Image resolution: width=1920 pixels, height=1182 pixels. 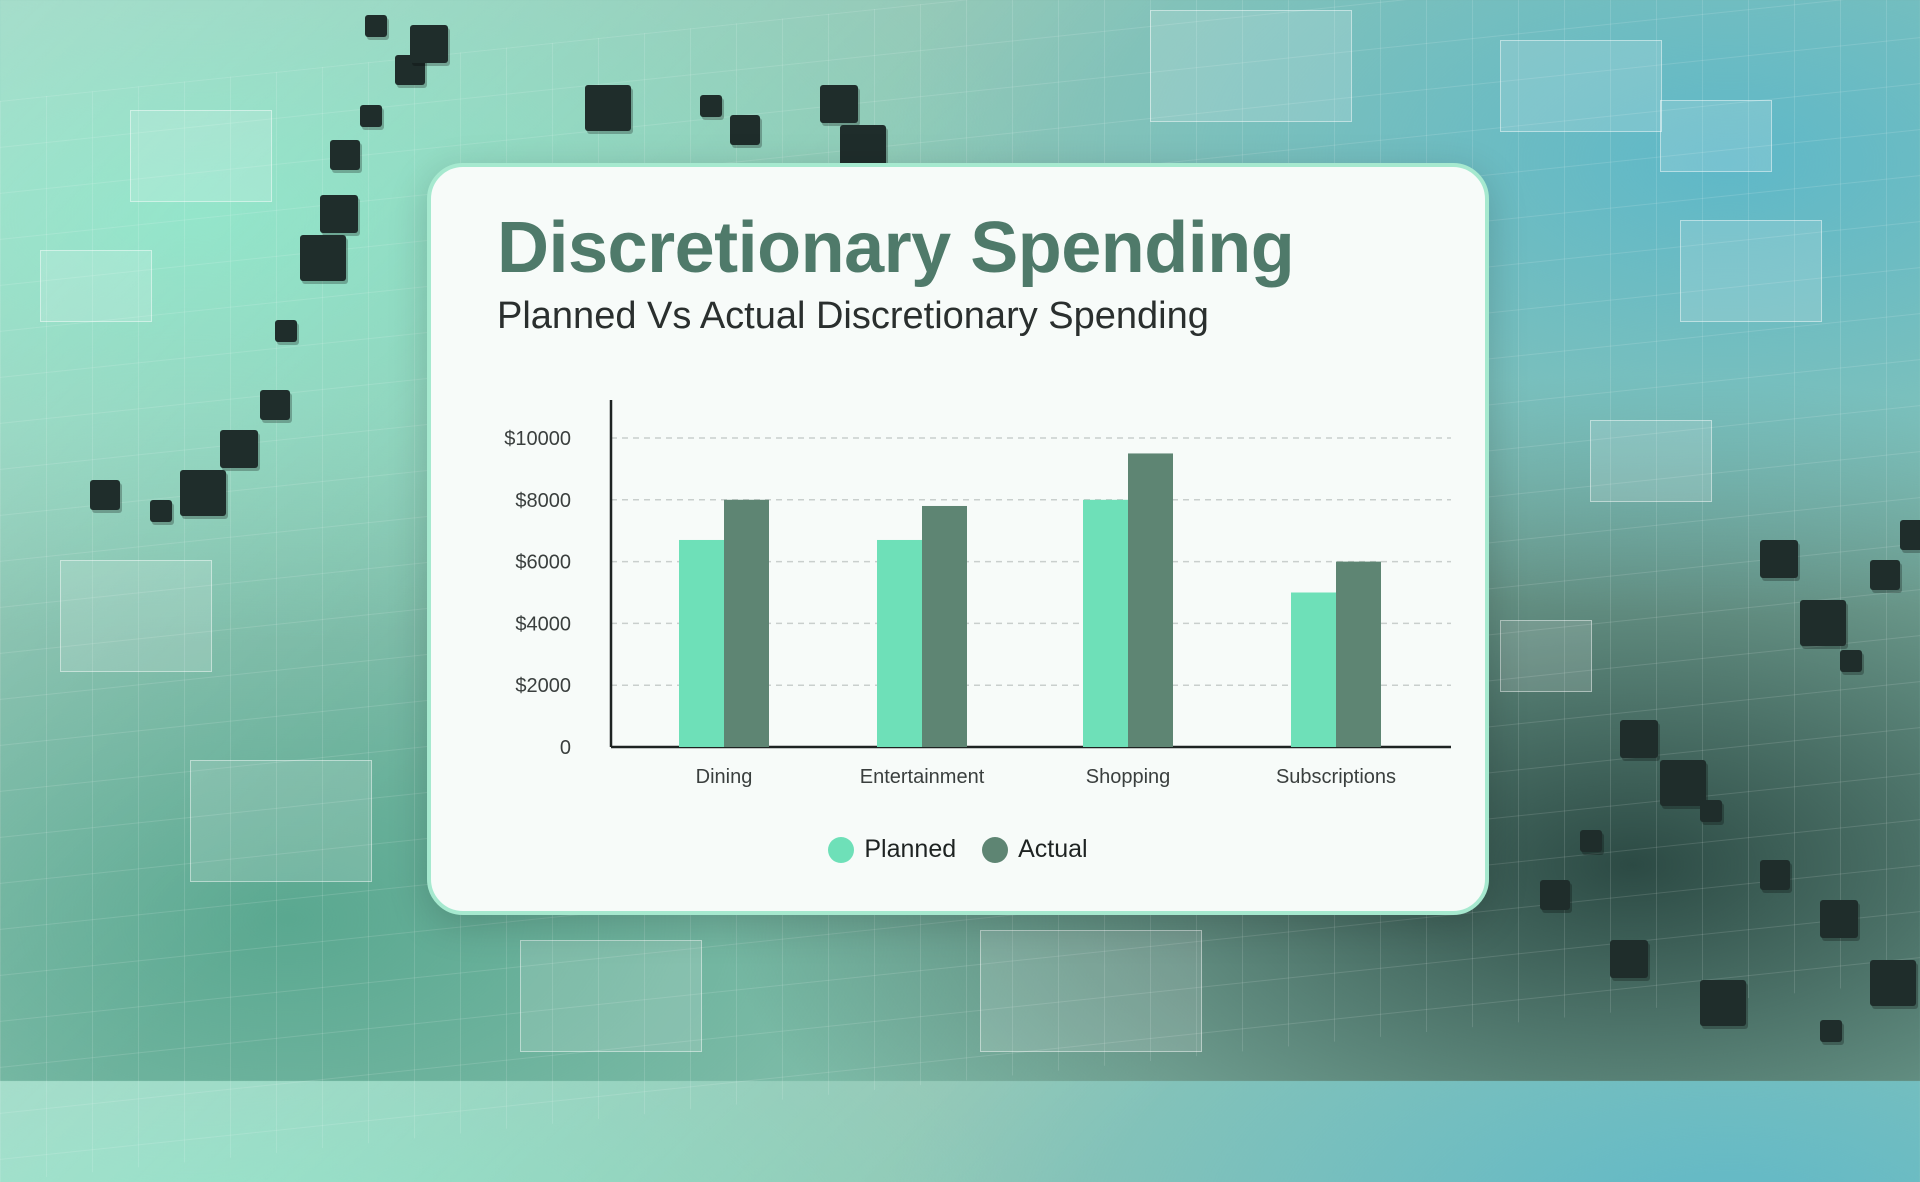 I want to click on bar-planned-shopping, so click(x=1105, y=623).